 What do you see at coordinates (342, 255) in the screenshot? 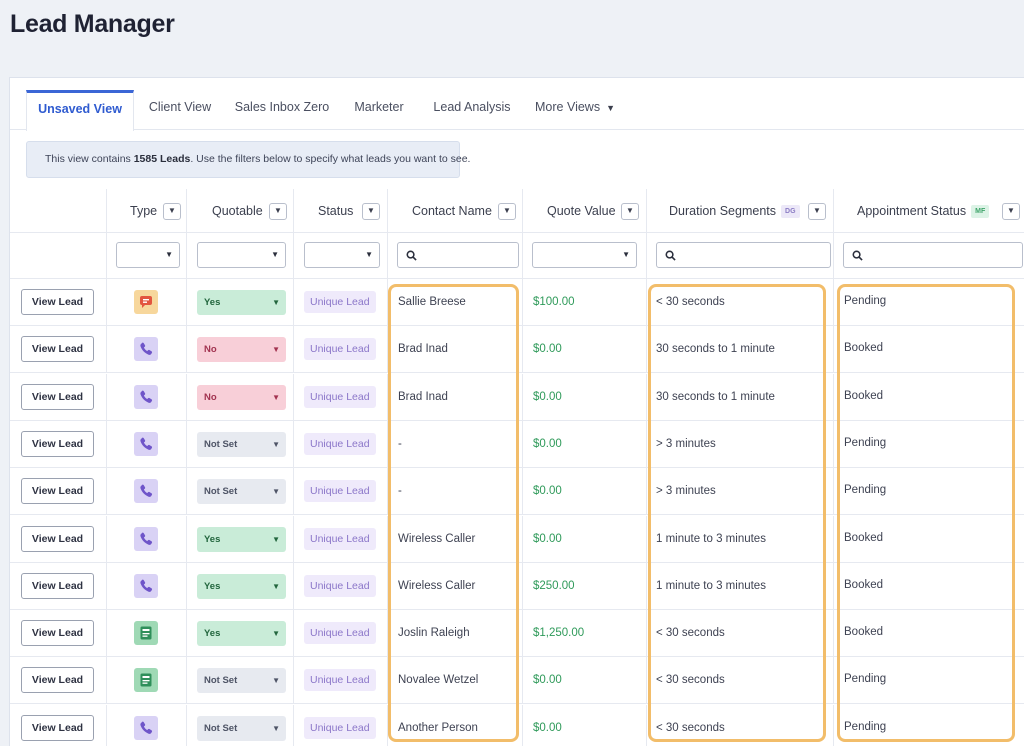
I see `status-filter-select: ▼` at bounding box center [342, 255].